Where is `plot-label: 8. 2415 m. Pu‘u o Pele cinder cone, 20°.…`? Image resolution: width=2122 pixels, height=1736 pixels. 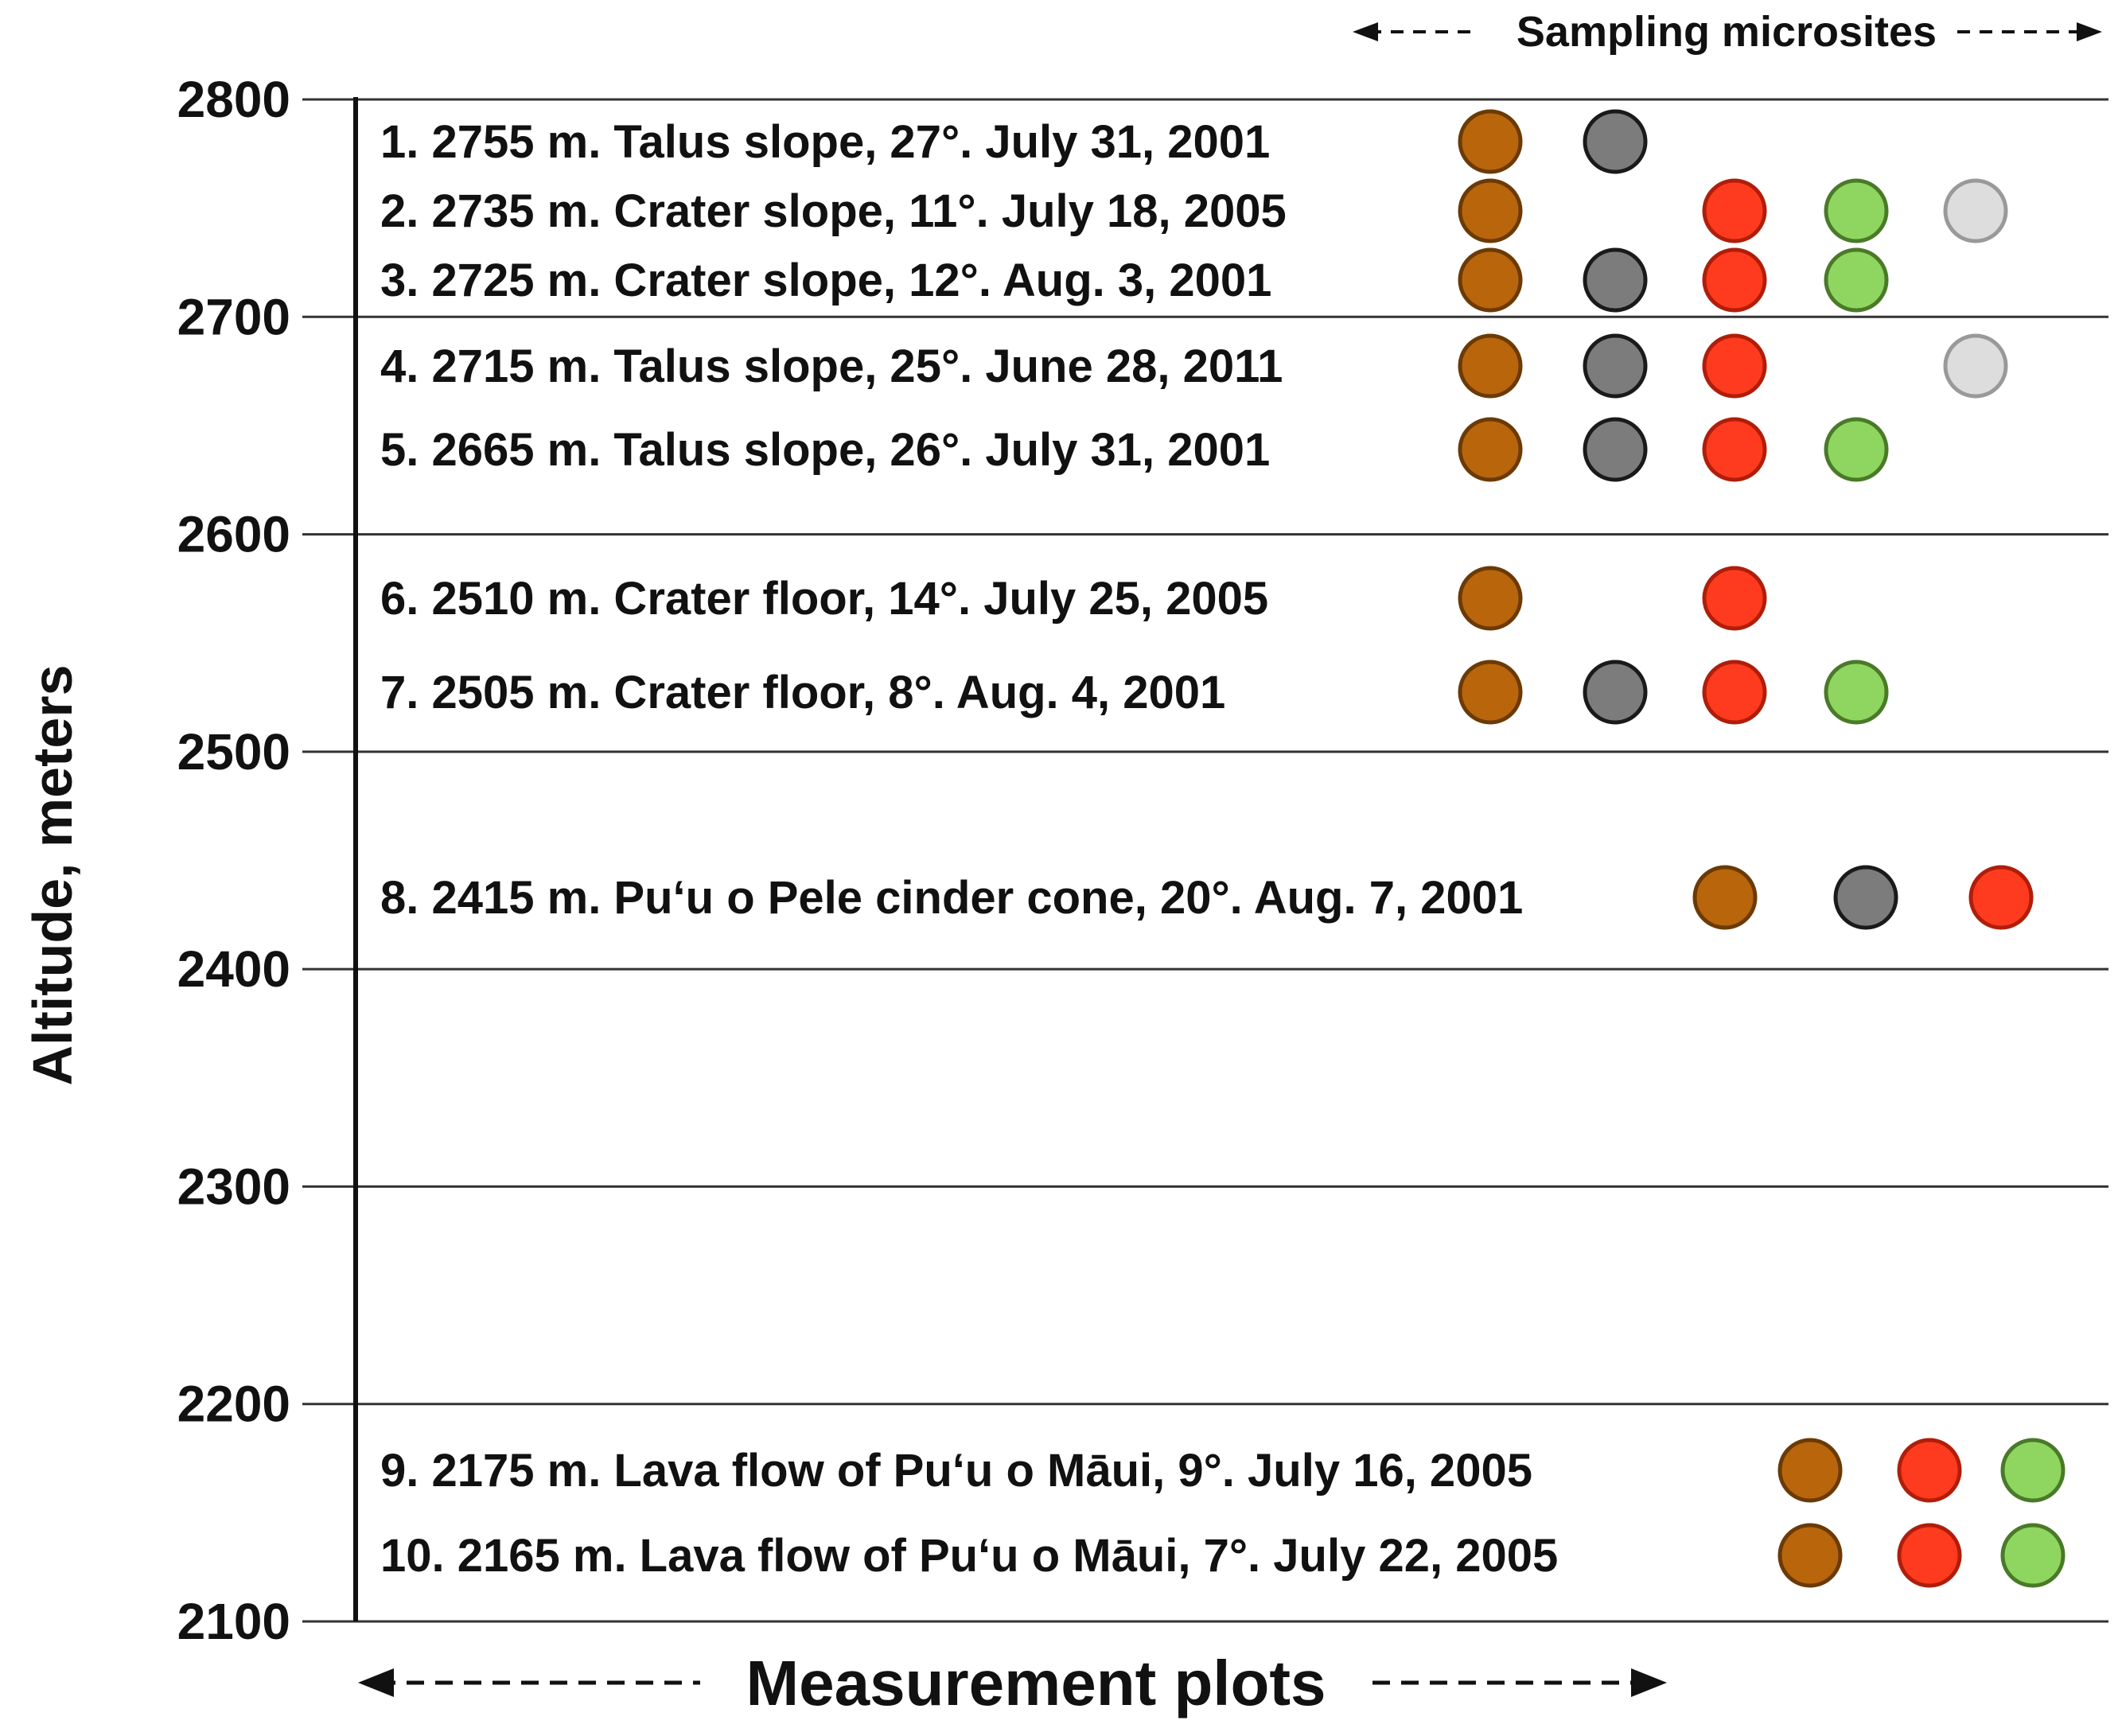
plot-label: 8. 2415 m. Pu‘u o Pele cinder cone, 20°.… is located at coordinates (951, 898).